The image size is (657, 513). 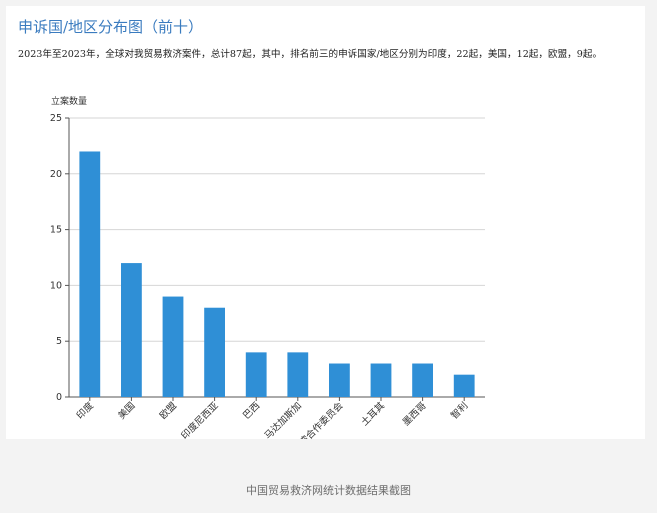 I want to click on x-tick-label: 智利, so click(x=459, y=411).